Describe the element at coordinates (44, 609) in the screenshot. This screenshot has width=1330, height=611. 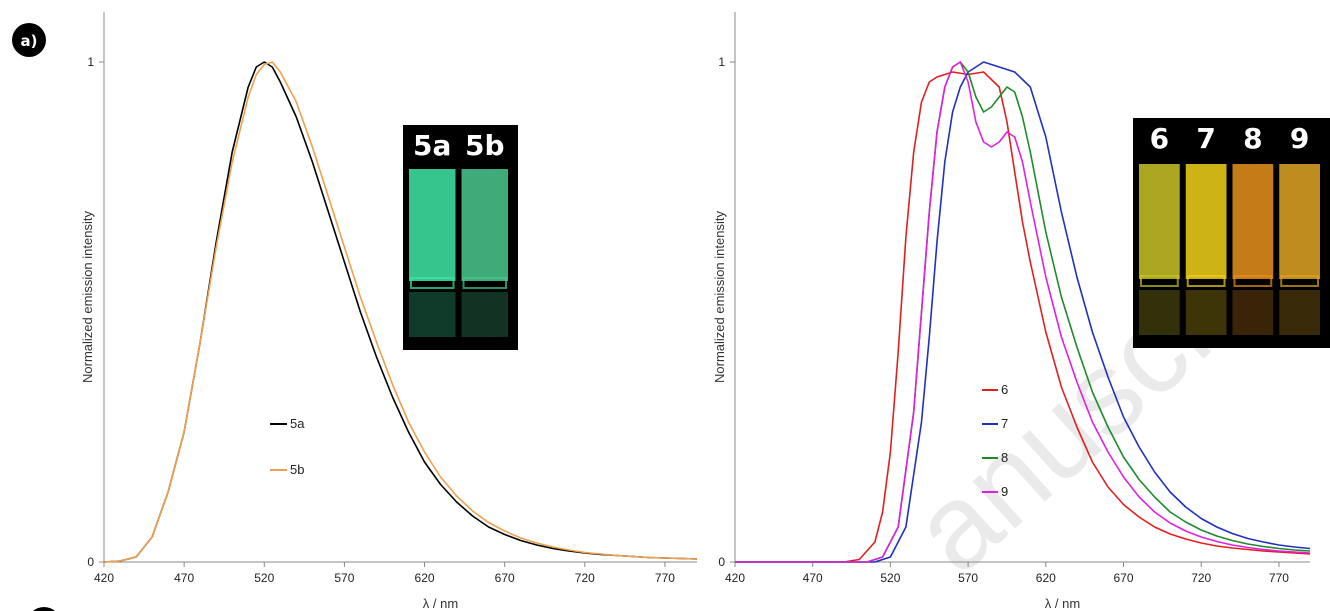
I see `panel-label-badge-cut` at that location.